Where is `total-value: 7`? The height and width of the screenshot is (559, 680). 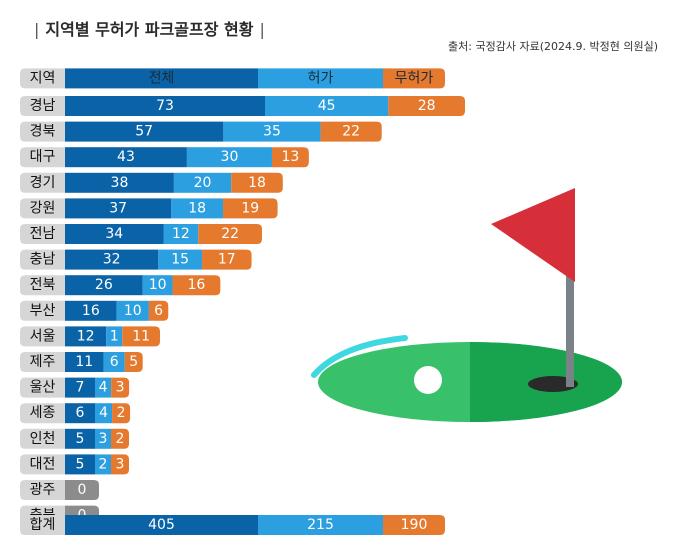
total-value: 7 is located at coordinates (80, 388).